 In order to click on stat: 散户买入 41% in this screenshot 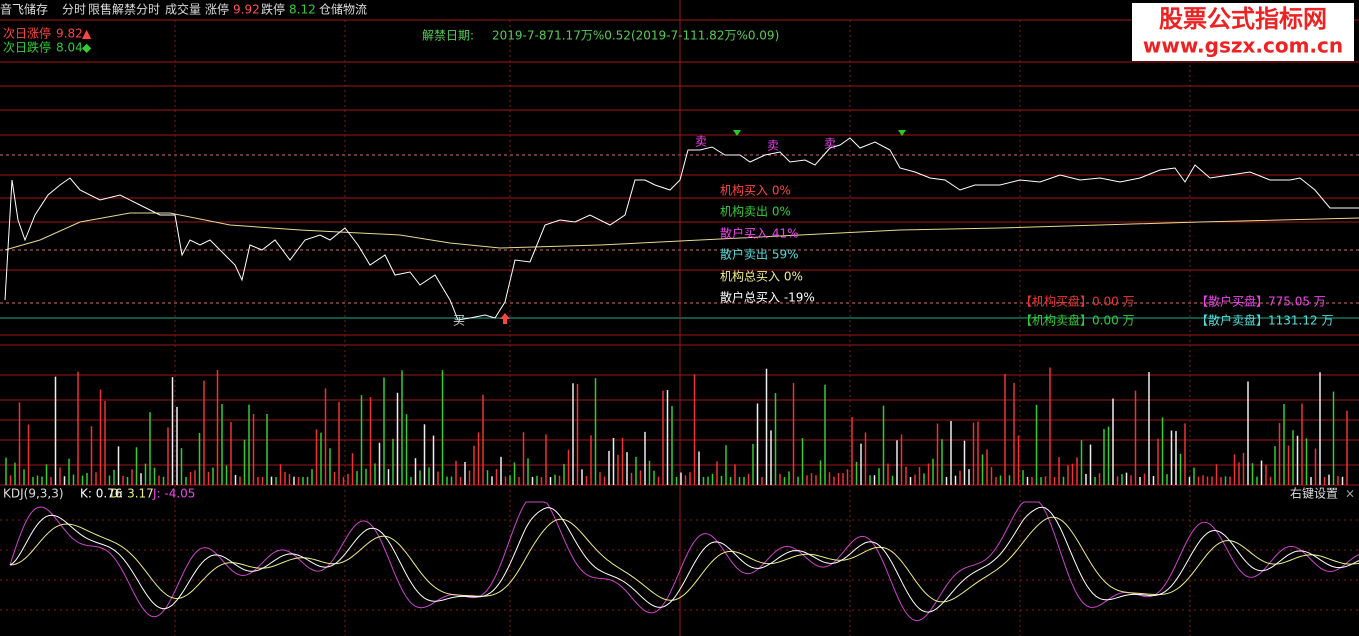, I will do `click(759, 233)`.